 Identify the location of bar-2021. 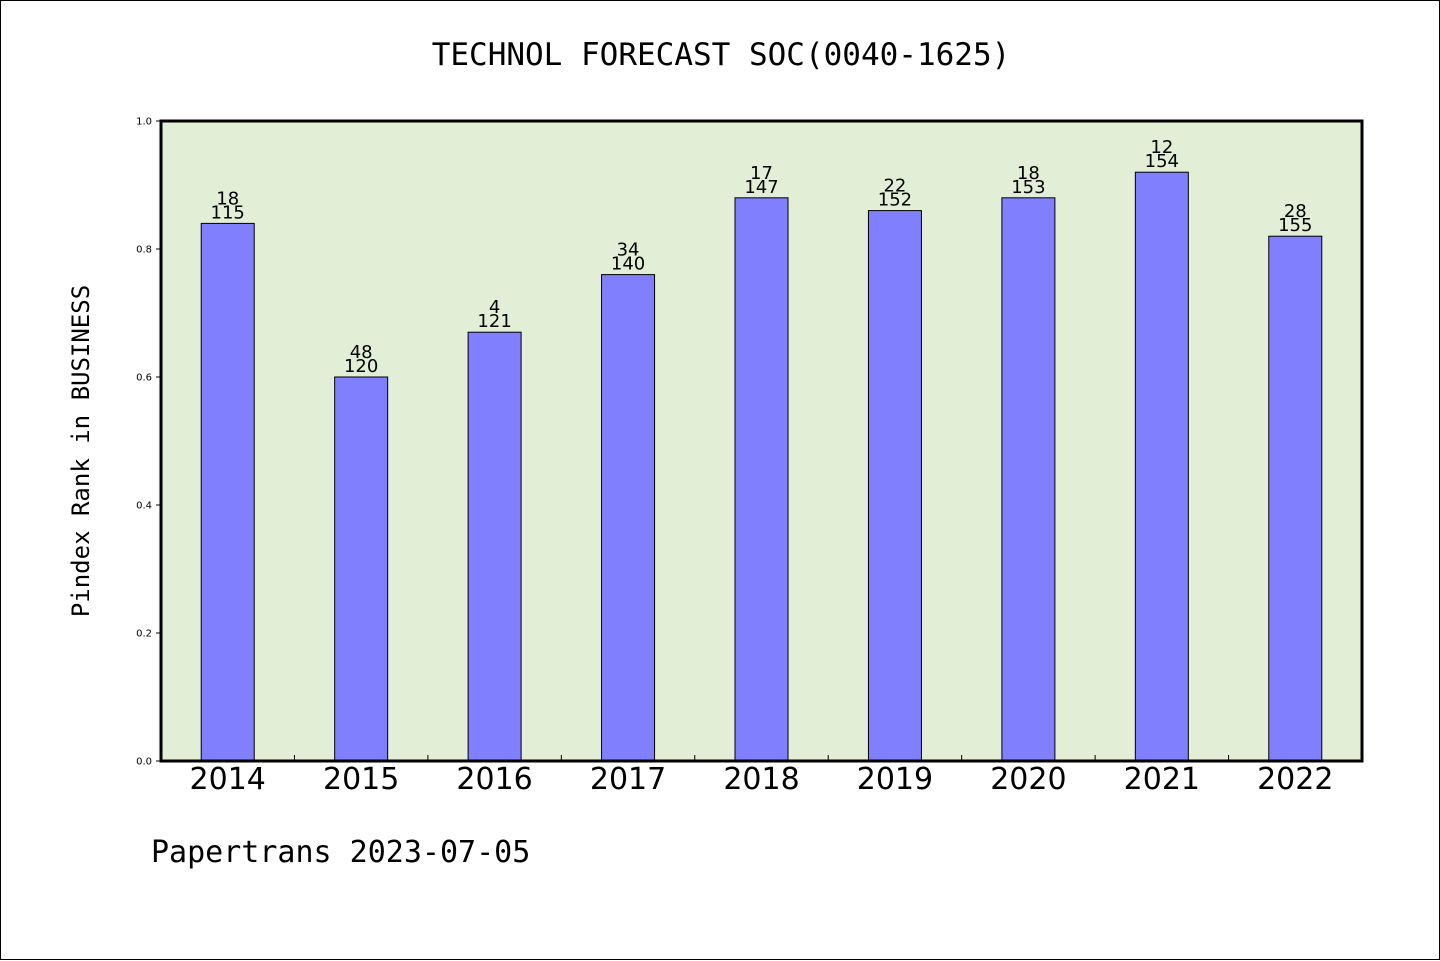
(1161, 466).